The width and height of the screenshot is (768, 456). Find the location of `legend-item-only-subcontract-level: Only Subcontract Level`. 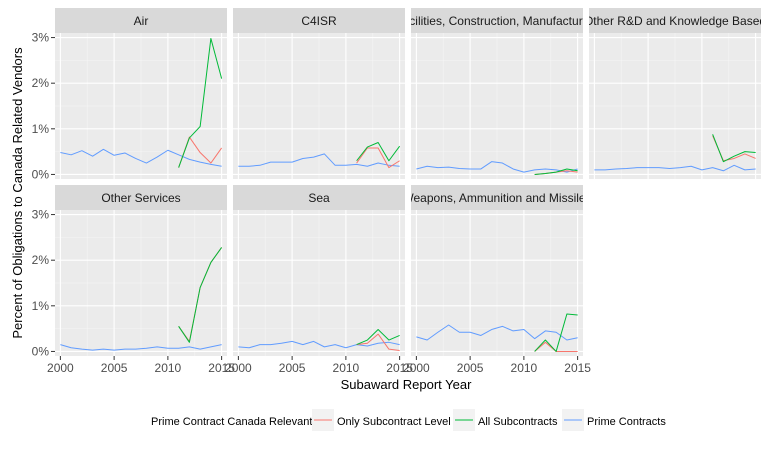

legend-item-only-subcontract-level: Only Subcontract Level is located at coordinates (381, 420).